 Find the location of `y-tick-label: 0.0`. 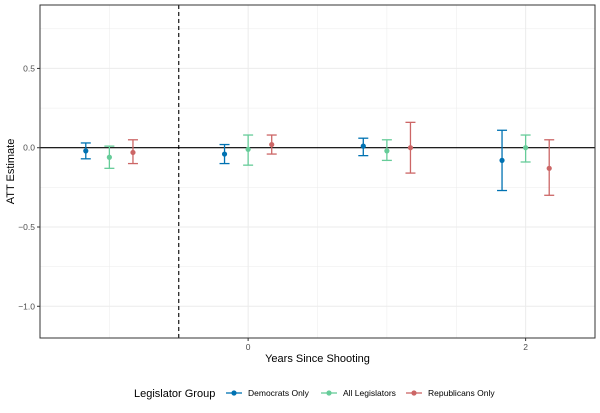

y-tick-label: 0.0 is located at coordinates (29, 148).